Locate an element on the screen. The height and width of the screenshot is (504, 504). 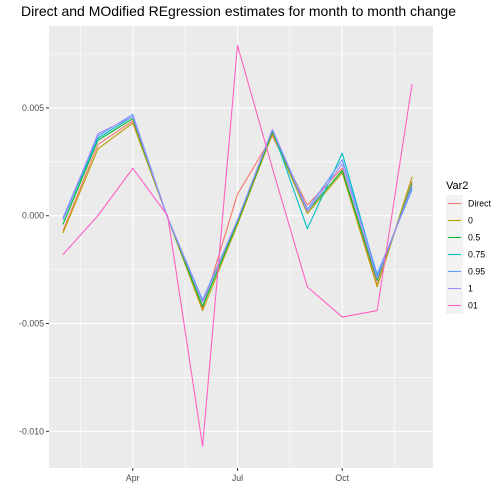
legend-label-0.5: 0.5 is located at coordinates (474, 238).